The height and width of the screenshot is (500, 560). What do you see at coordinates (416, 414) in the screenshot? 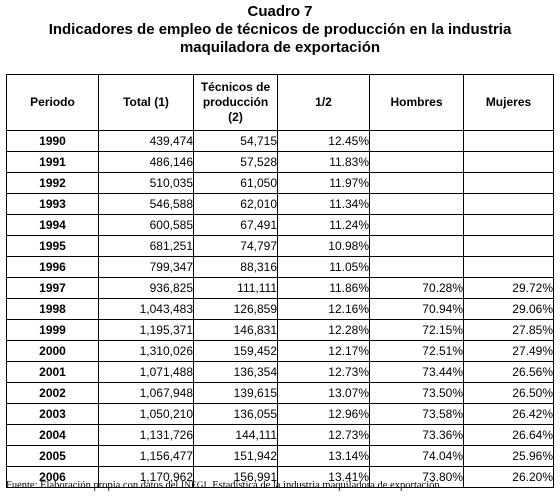
I see `cell-hombres: 73.58%` at bounding box center [416, 414].